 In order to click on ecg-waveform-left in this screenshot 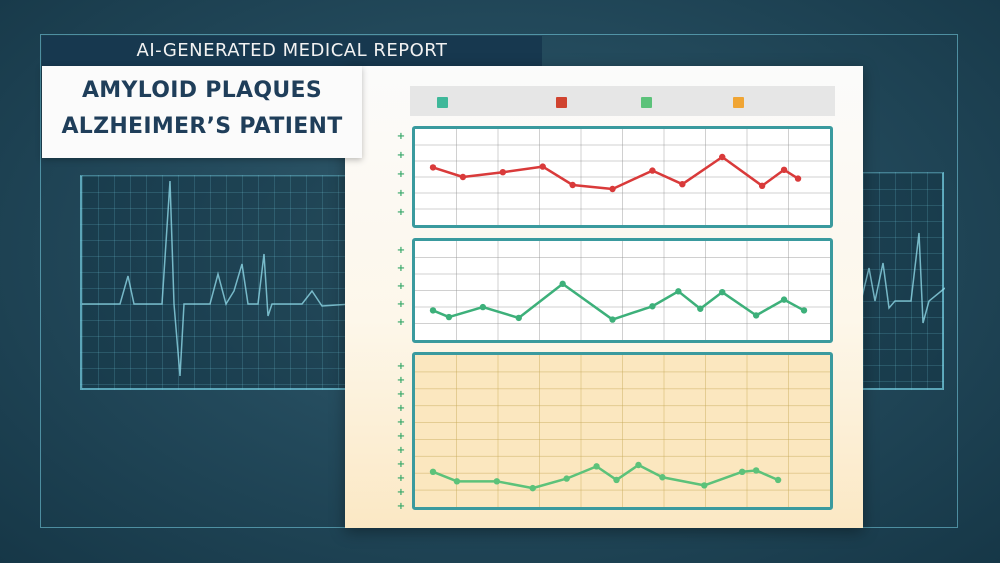, I will do `click(217, 278)`.